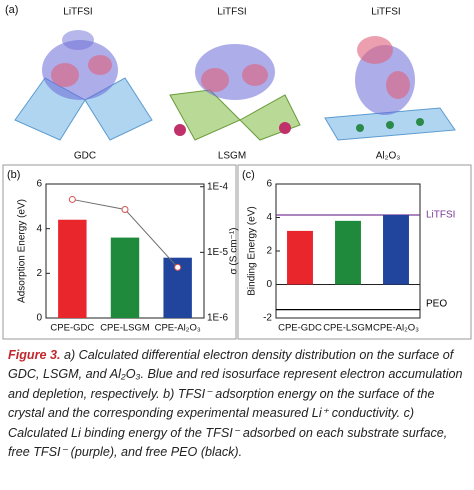 This screenshot has height=490, width=474. Describe the element at coordinates (218, 186) in the screenshot. I see `y2-tick-label: 1E-4` at that location.